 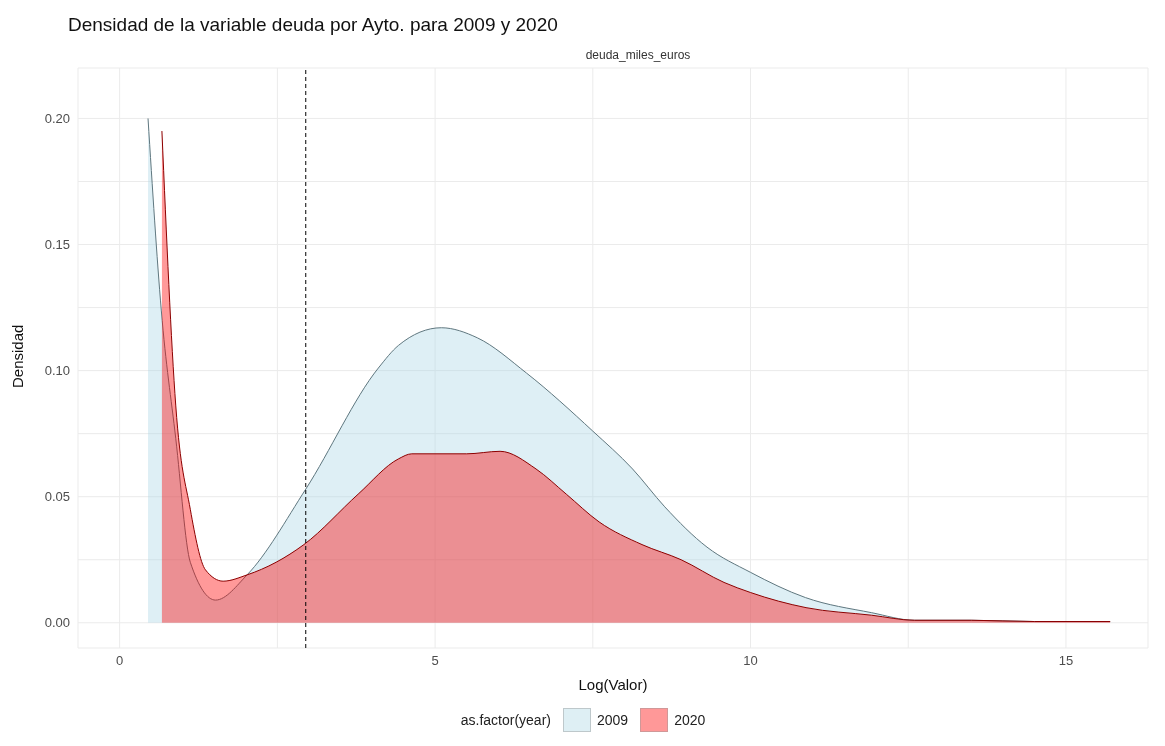 What do you see at coordinates (57, 245) in the screenshot?
I see `y-tick-label: 0.15` at bounding box center [57, 245].